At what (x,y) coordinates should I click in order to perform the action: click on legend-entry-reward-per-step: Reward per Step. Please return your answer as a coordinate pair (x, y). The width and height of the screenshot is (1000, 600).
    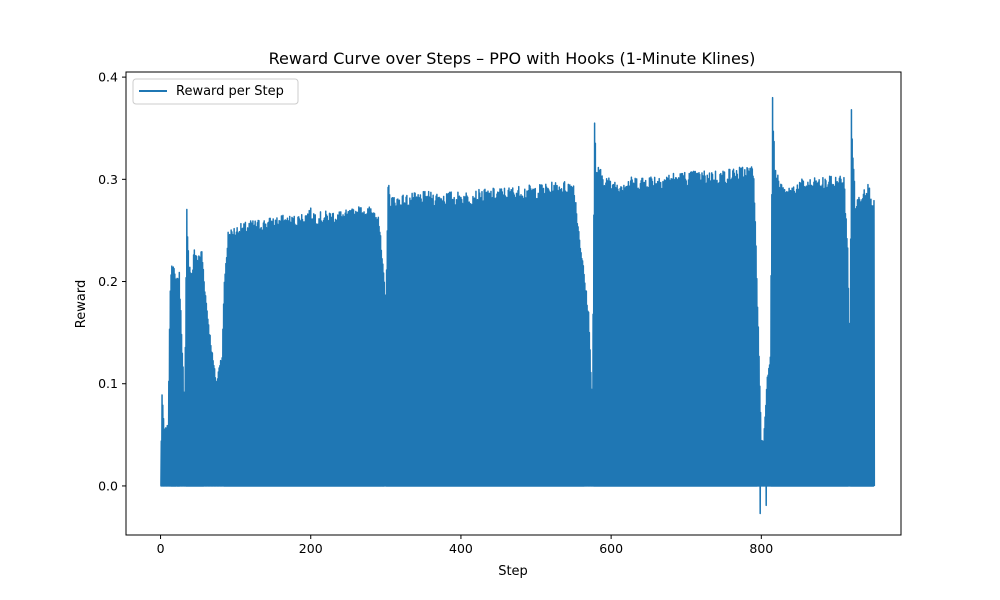
    Looking at the image, I should click on (230, 91).